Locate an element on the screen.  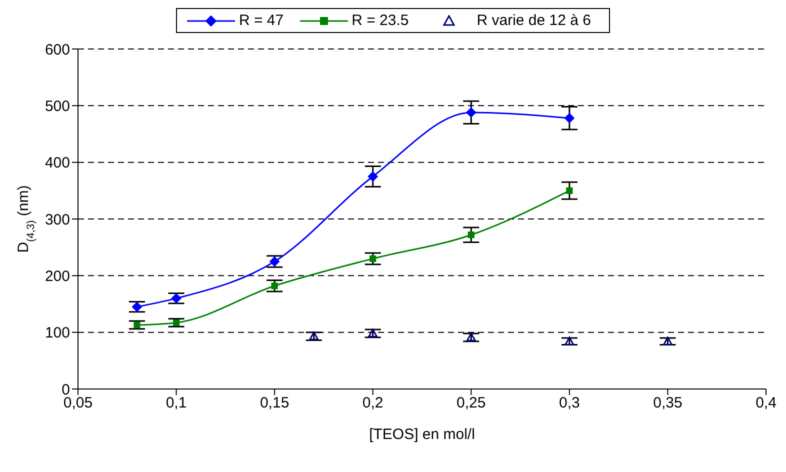
y-tick-label: 400 is located at coordinates (57, 163).